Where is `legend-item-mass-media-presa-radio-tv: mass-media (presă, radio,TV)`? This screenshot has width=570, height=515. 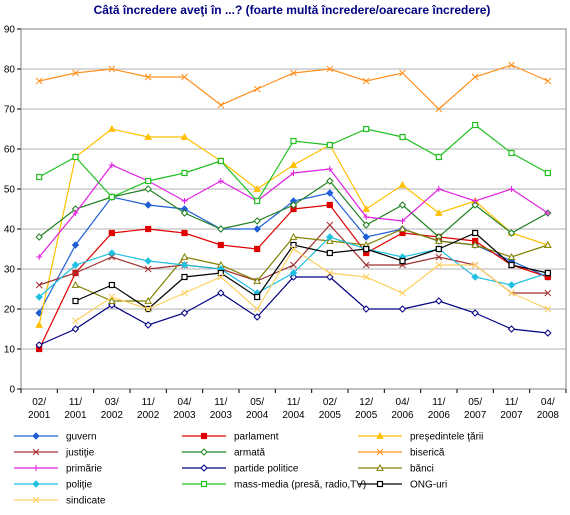 legend-item-mass-media-presa-radio-tv: mass-media (presă, radio,TV) is located at coordinates (274, 485).